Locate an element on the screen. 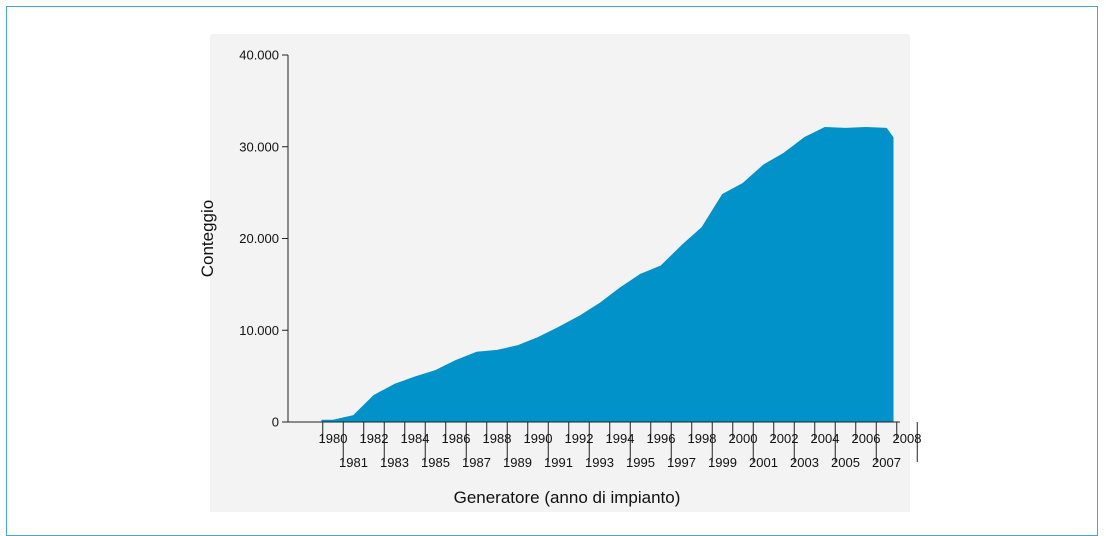 The height and width of the screenshot is (536, 1106). x-tick-label: 2001 is located at coordinates (763, 462).